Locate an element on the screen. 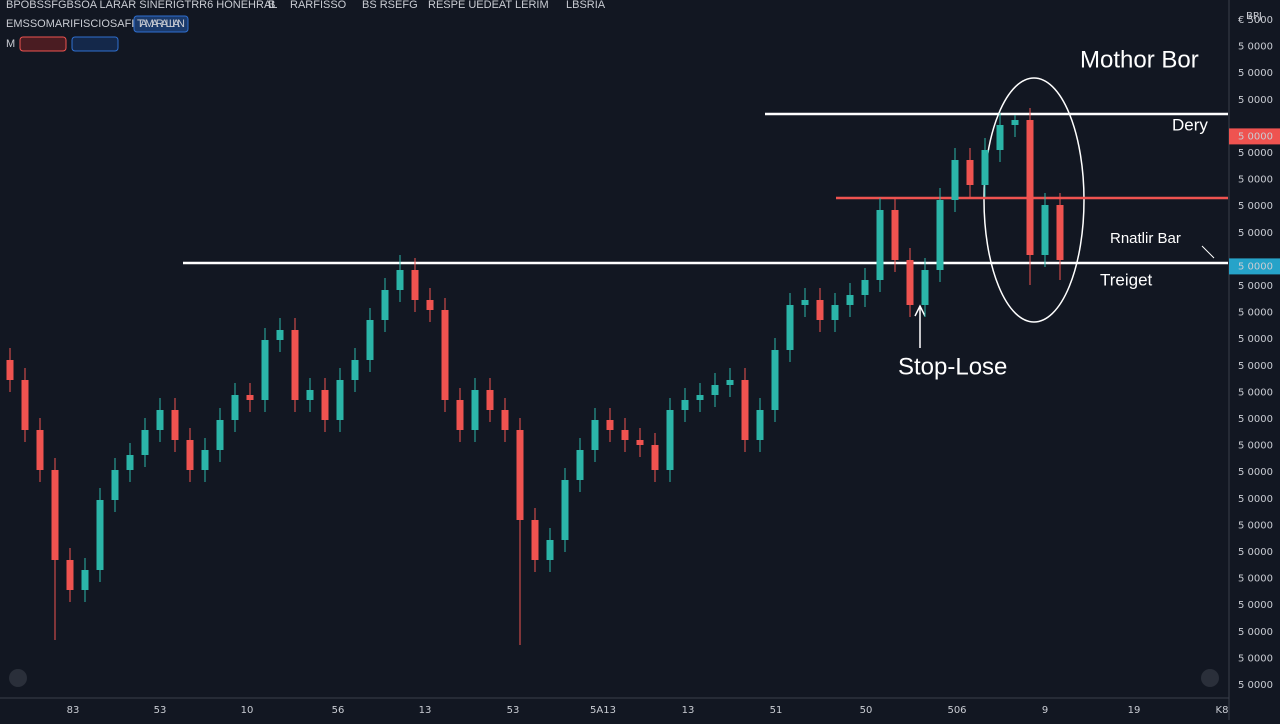  price-axis-label: € 5000 is located at coordinates (1255, 20).